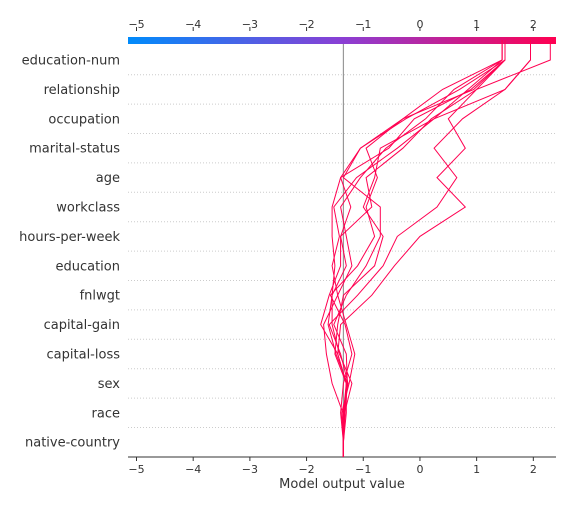  What do you see at coordinates (136, 24) in the screenshot?
I see `top-tick-label: −5` at bounding box center [136, 24].